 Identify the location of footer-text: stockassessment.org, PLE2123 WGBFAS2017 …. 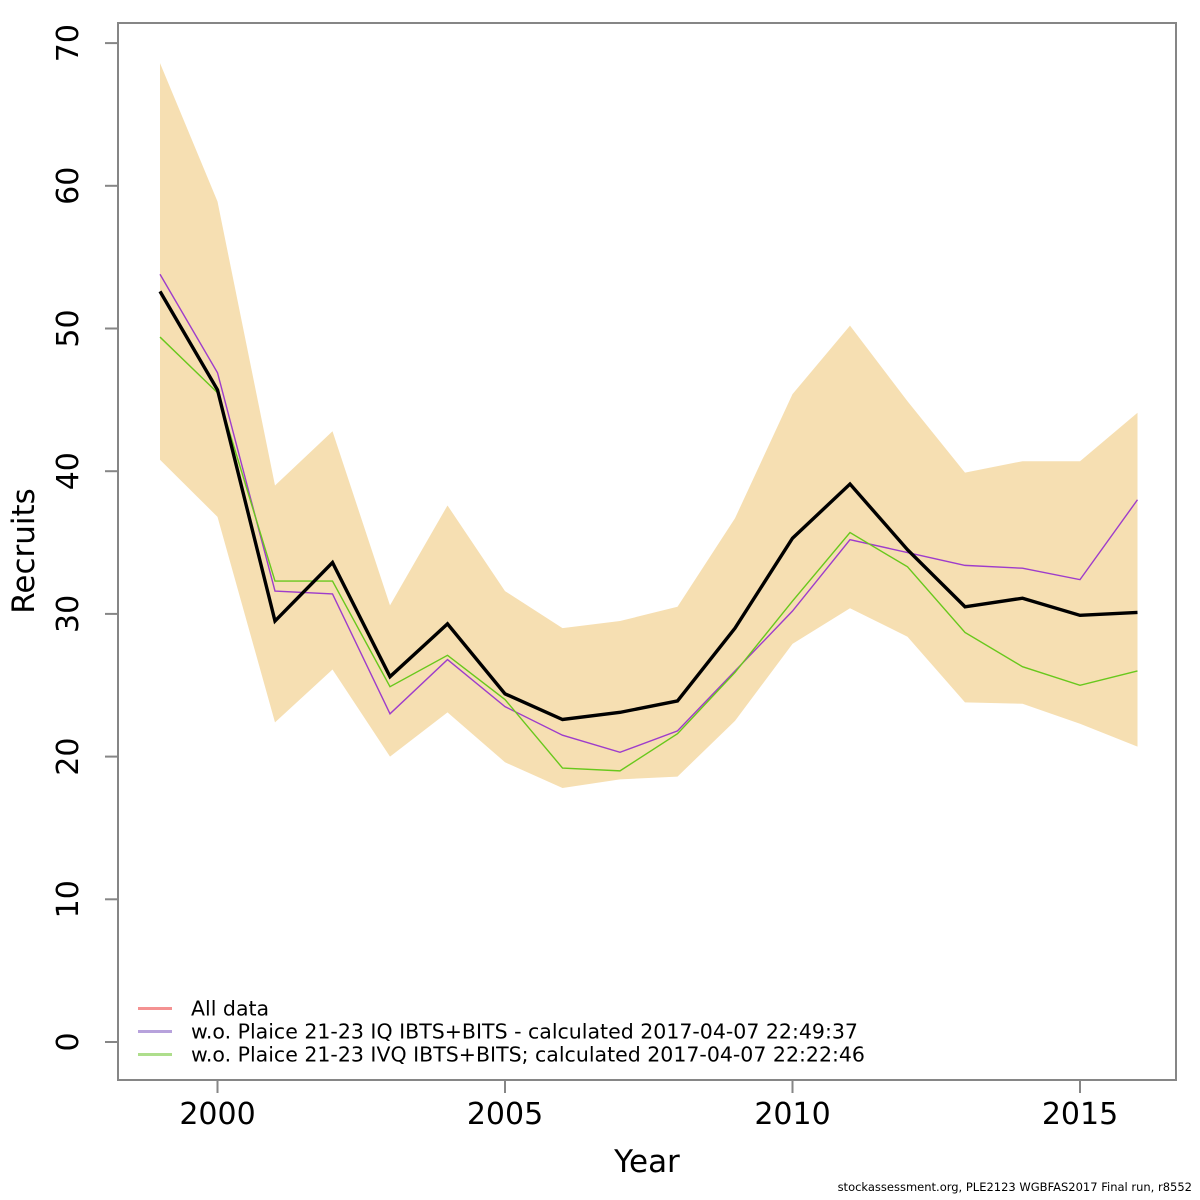
(1015, 1187).